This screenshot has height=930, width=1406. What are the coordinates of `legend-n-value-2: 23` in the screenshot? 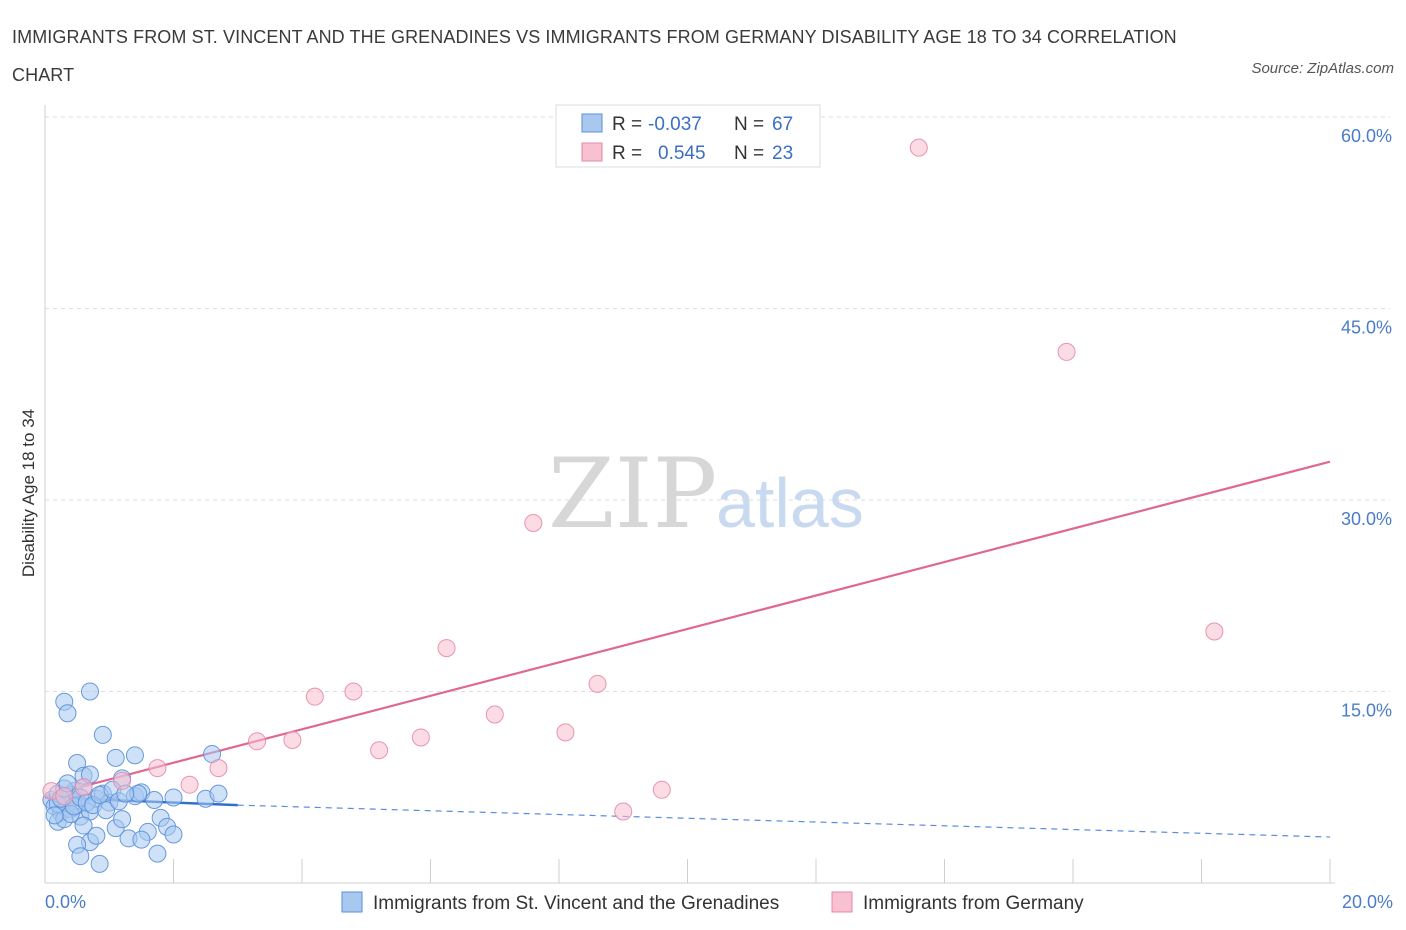 It's located at (782, 153).